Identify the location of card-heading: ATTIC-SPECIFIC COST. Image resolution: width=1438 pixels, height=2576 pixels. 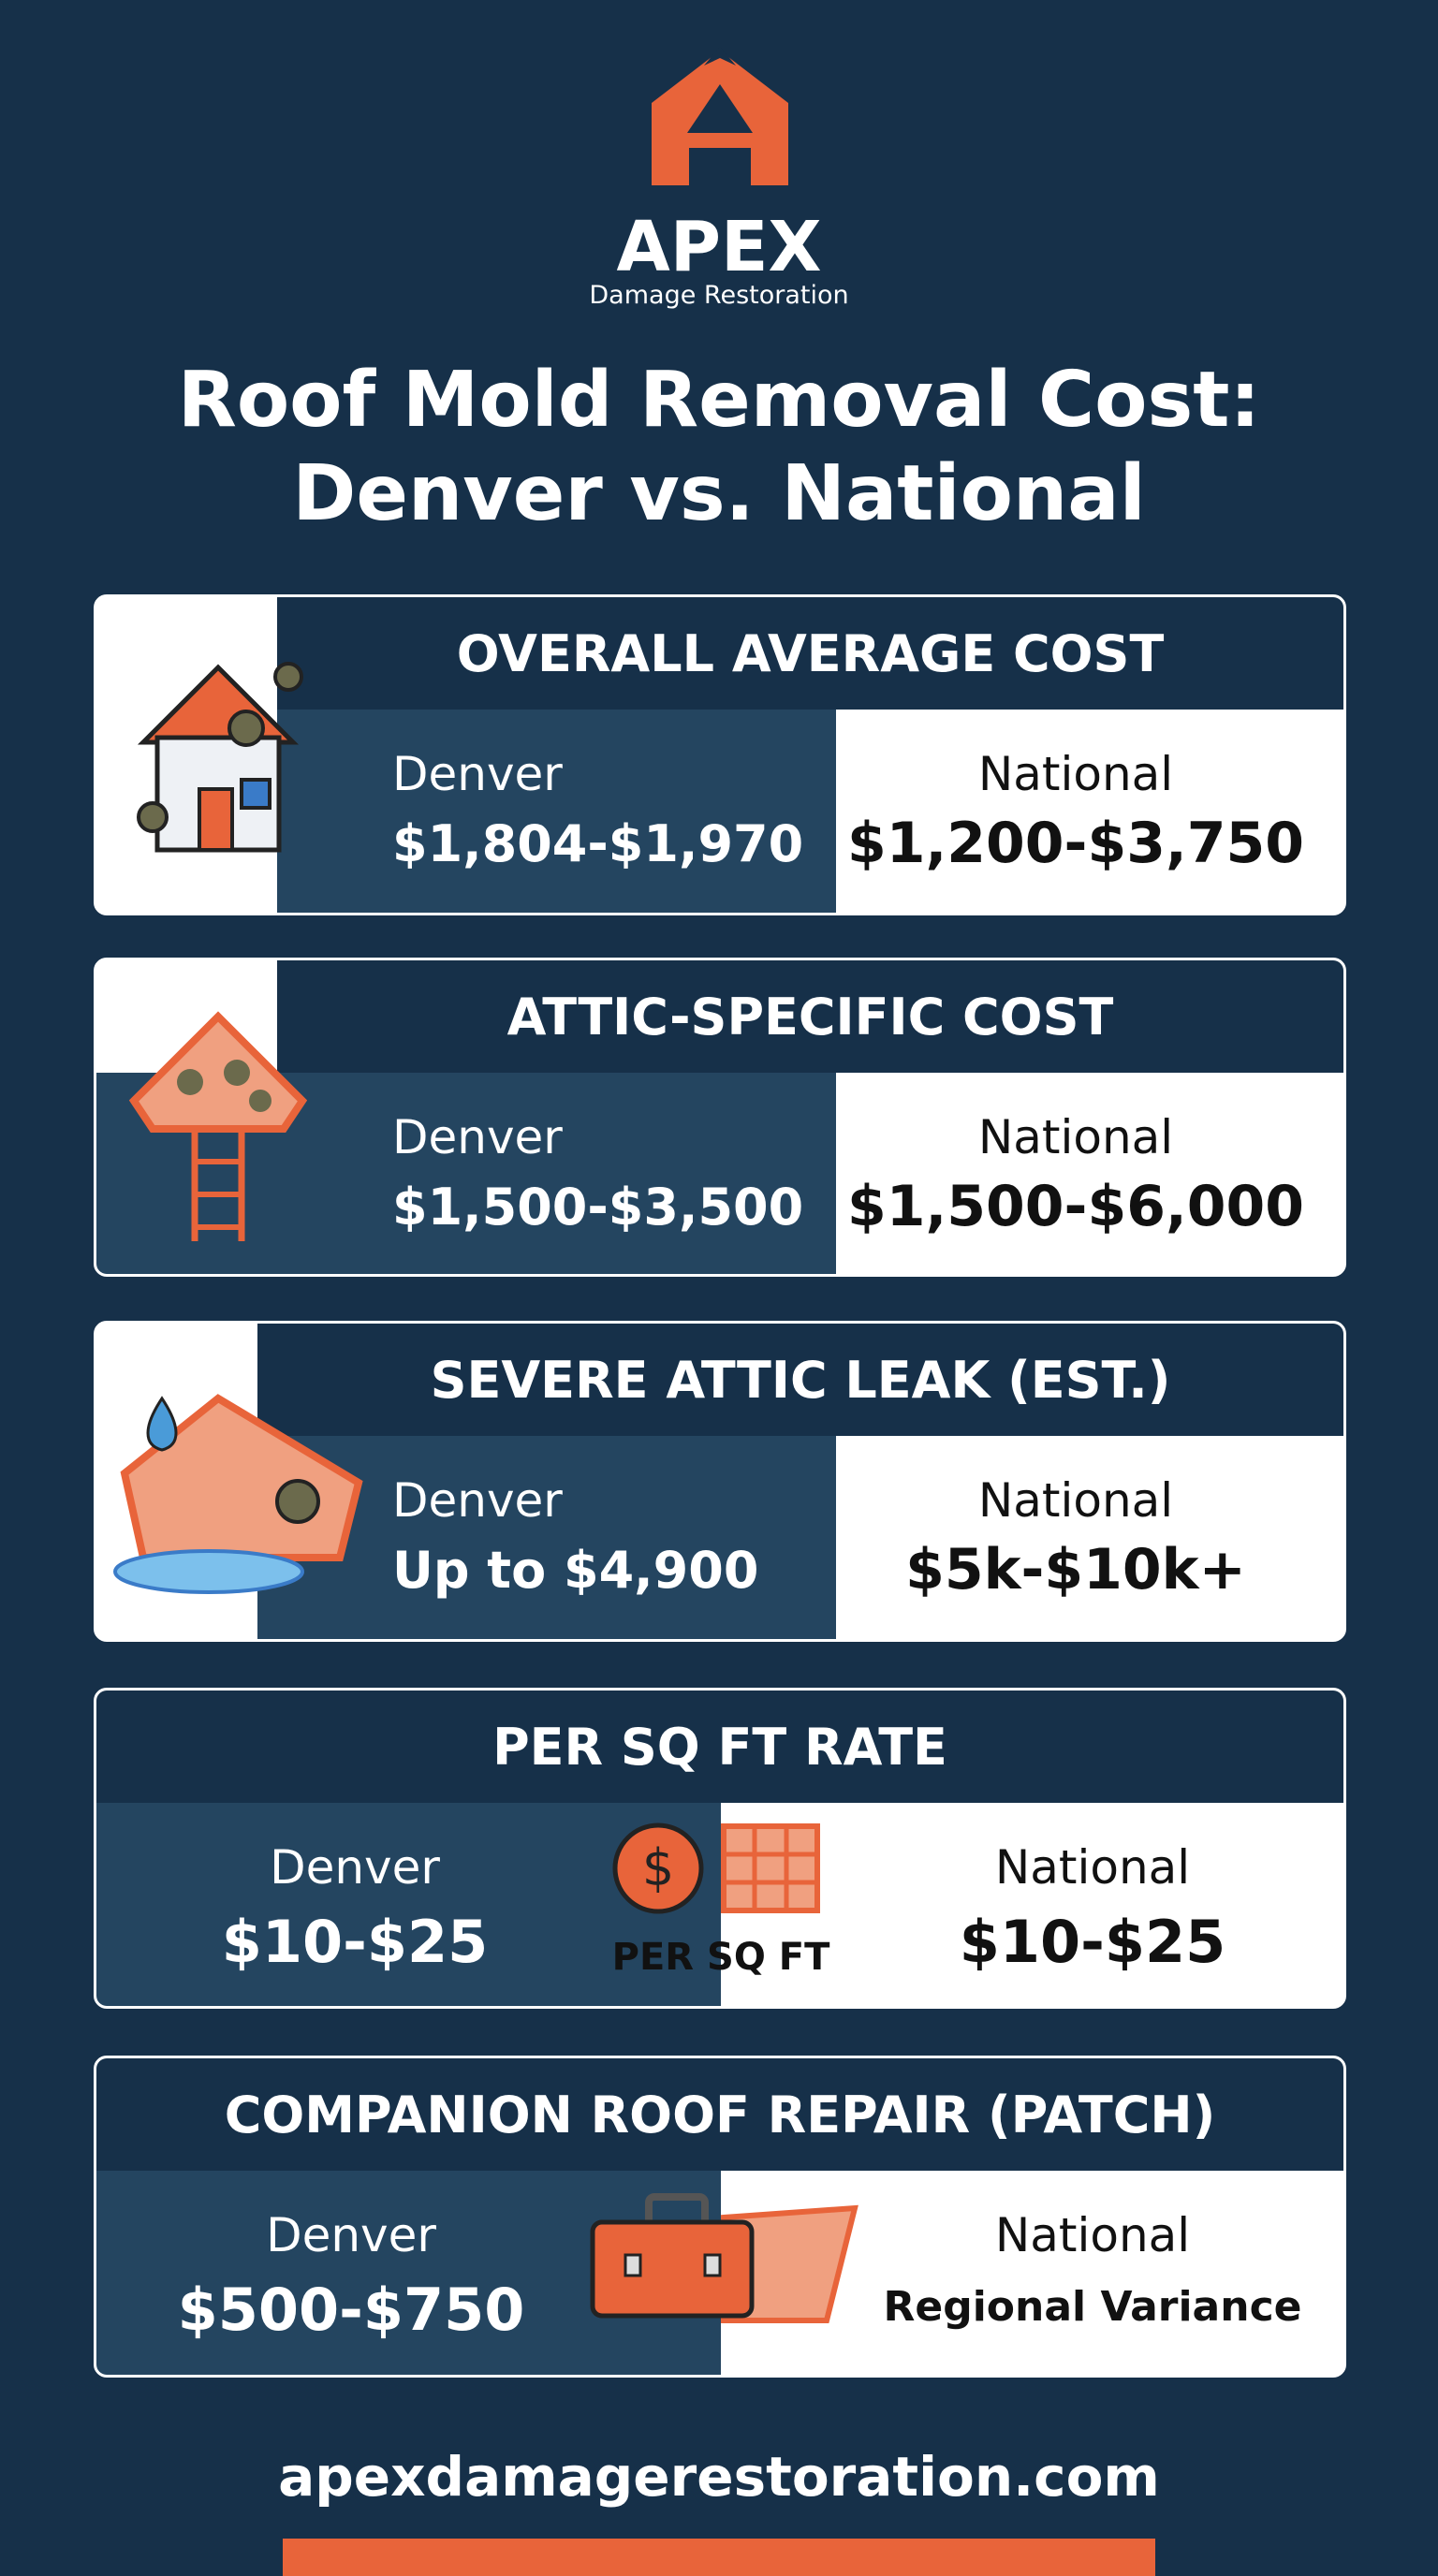
(810, 1017).